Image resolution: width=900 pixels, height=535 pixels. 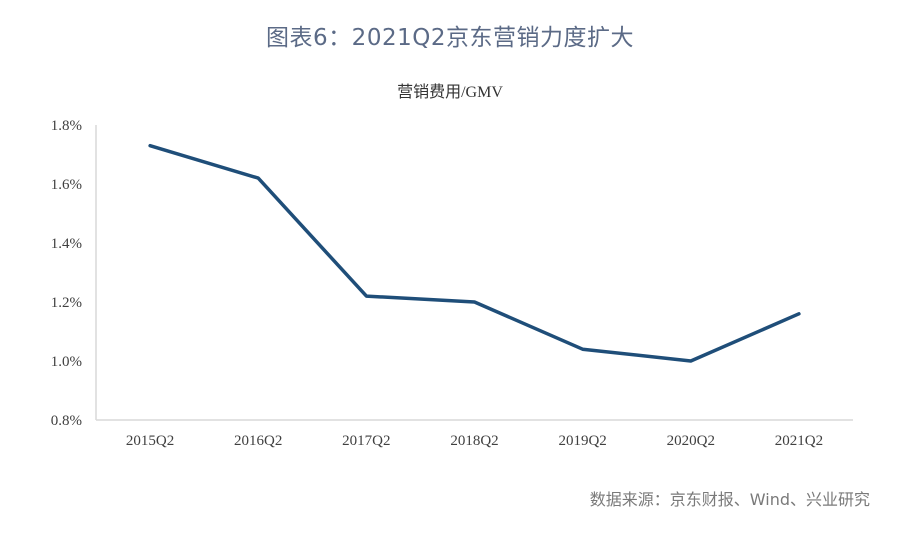 What do you see at coordinates (66, 185) in the screenshot?
I see `y-tick-label: 1.6%` at bounding box center [66, 185].